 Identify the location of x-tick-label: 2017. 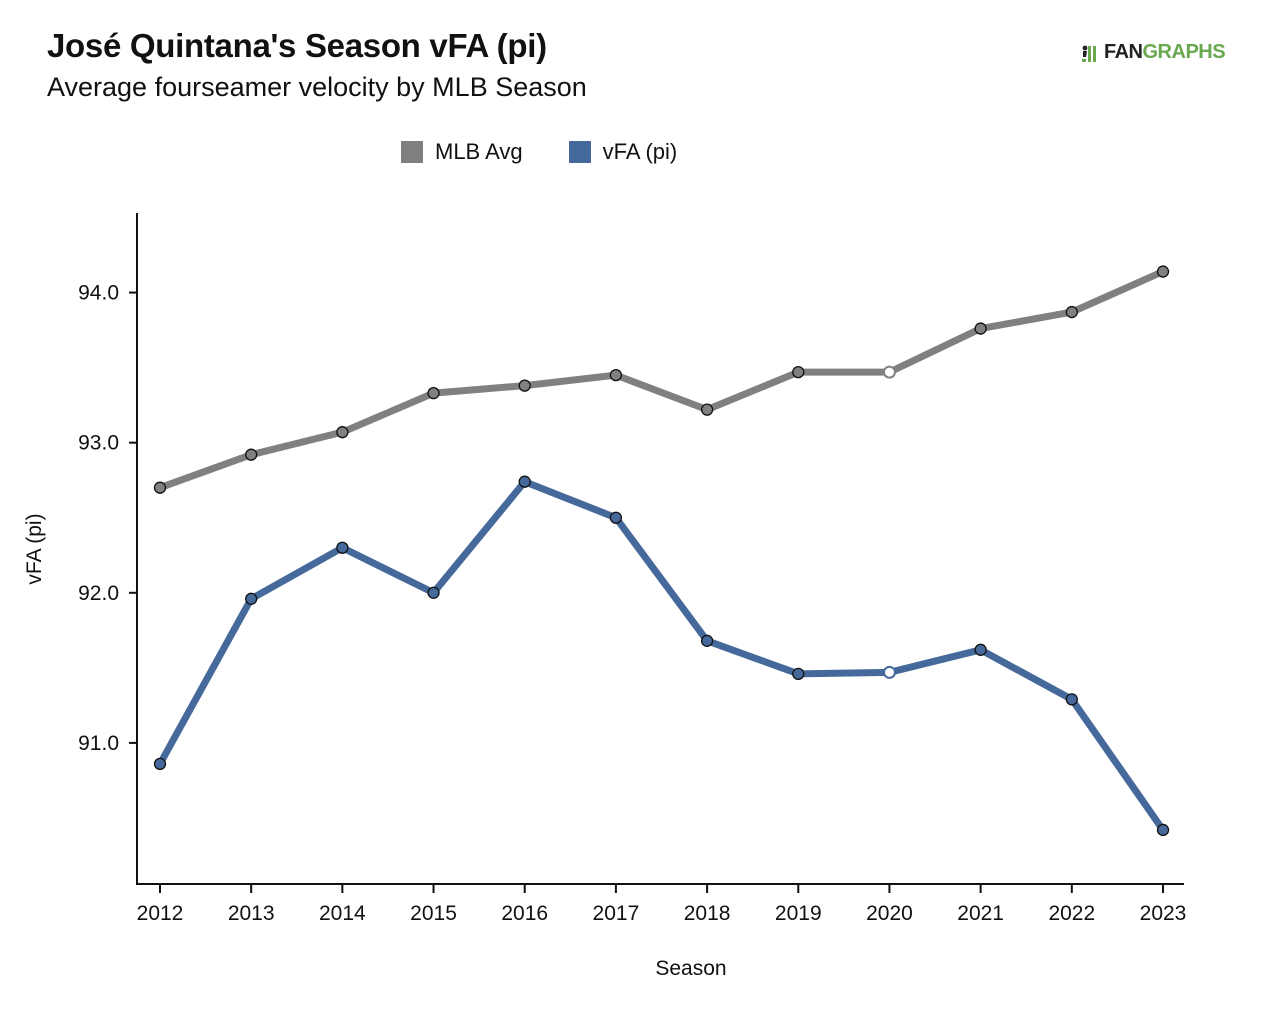
(616, 913).